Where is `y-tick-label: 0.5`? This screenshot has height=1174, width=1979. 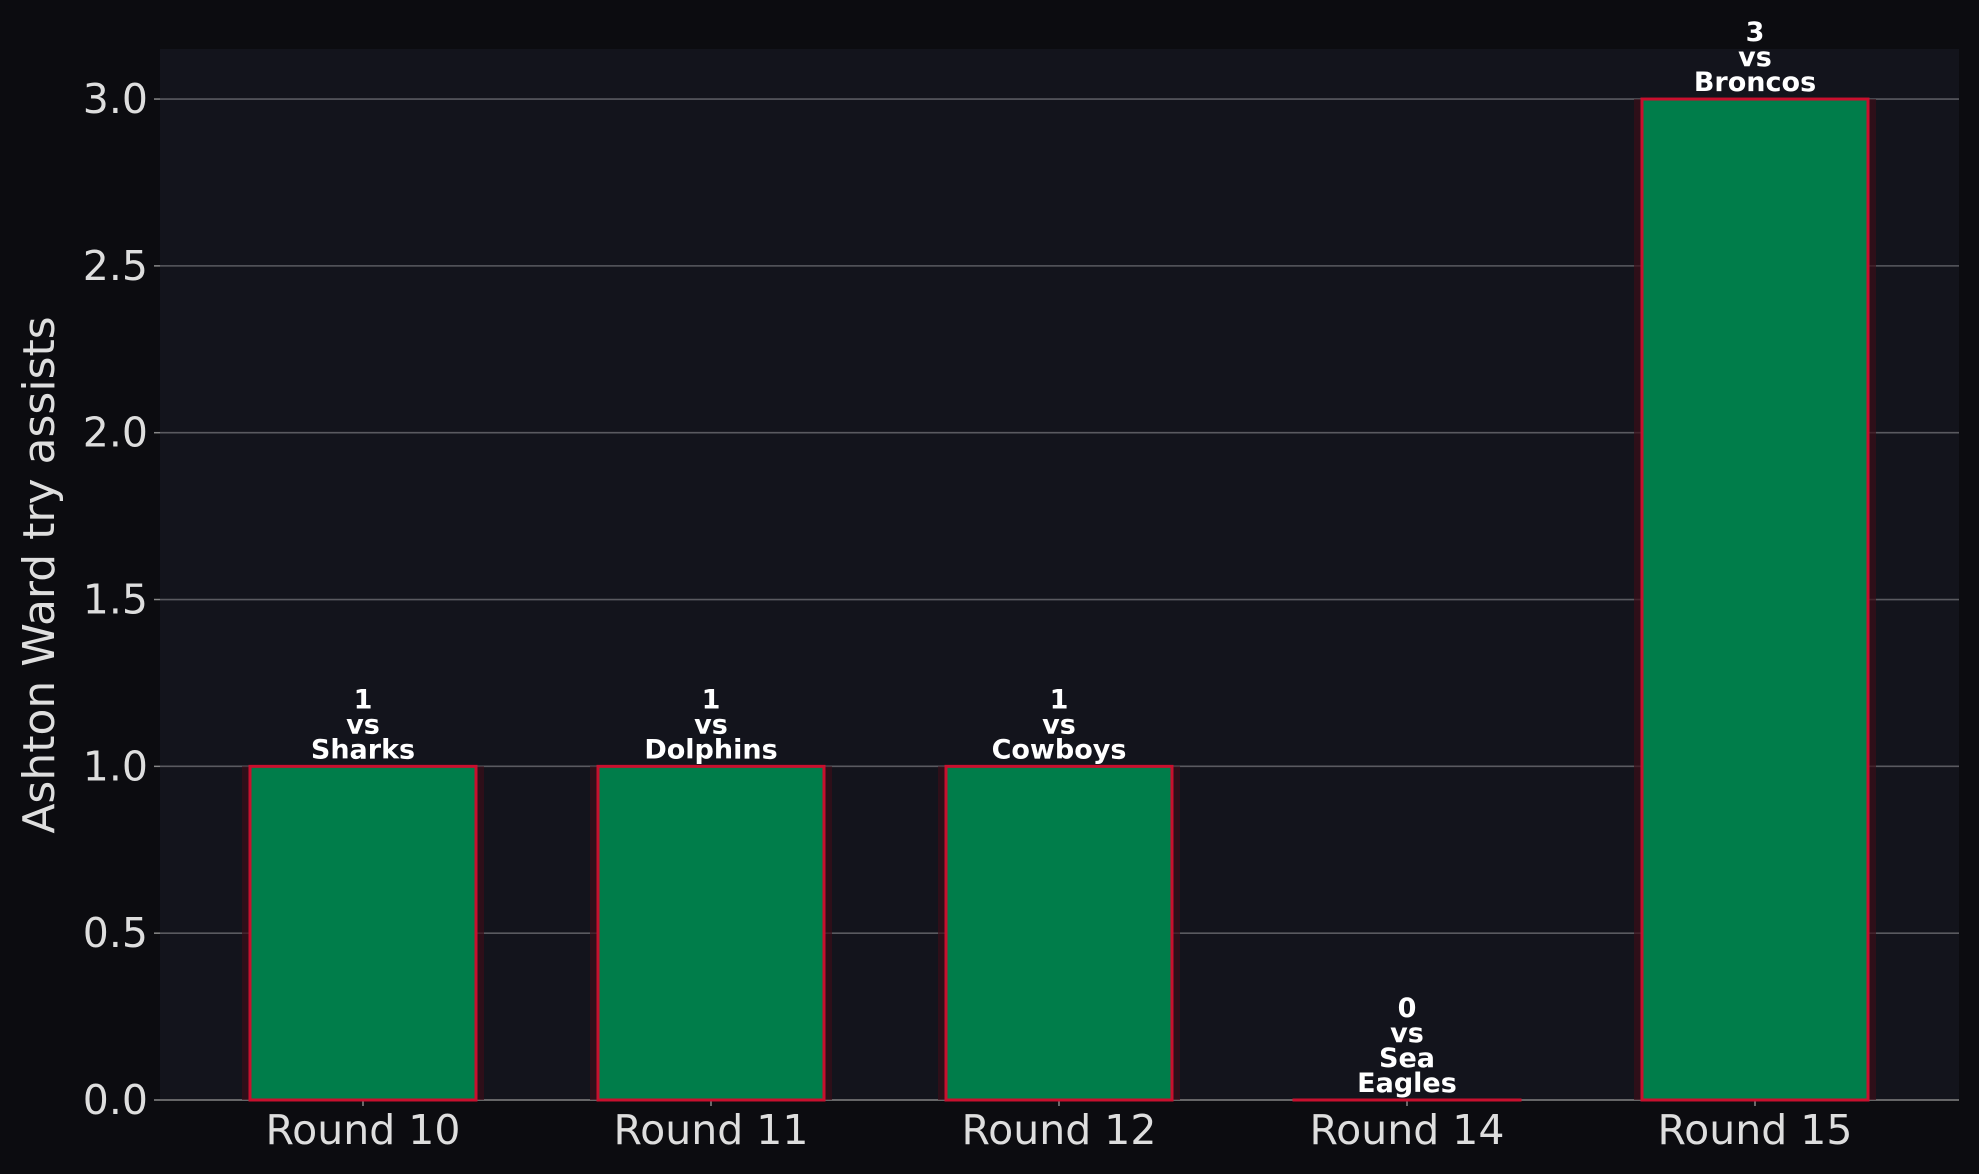 y-tick-label: 0.5 is located at coordinates (115, 933).